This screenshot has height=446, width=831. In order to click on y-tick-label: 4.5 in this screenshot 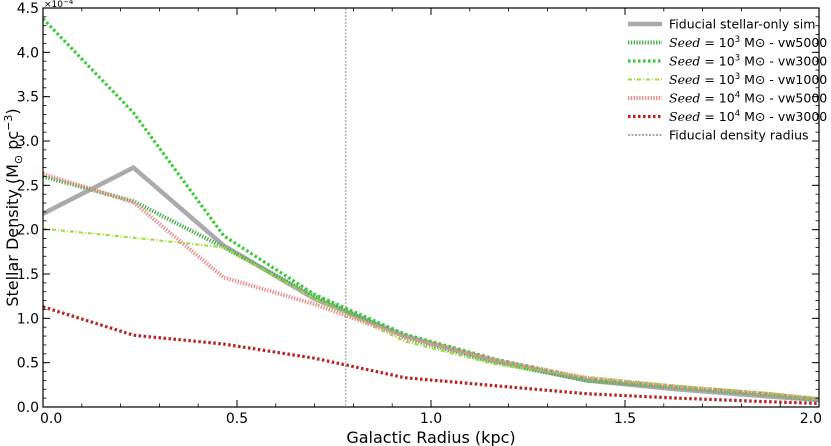, I will do `click(28, 9)`.